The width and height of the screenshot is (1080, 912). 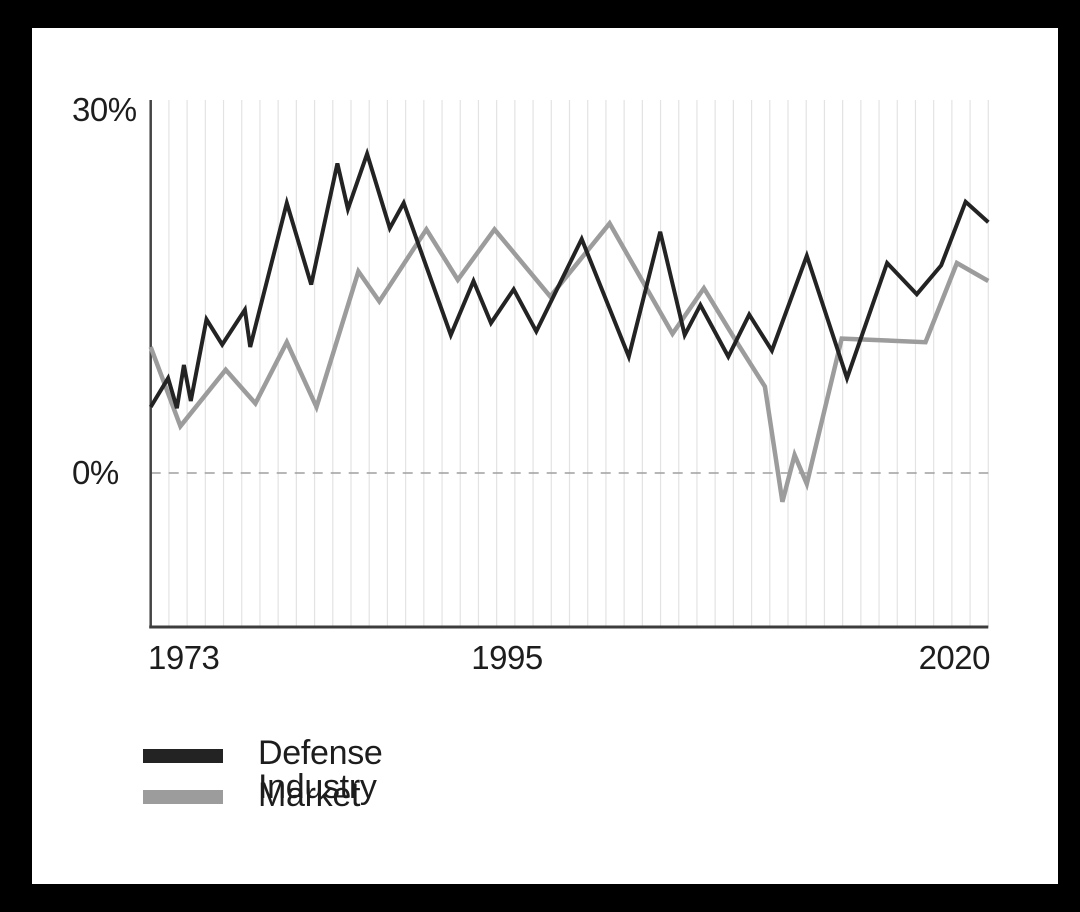 I want to click on defense-industry-legend-label: Defense Industry, so click(x=320, y=770).